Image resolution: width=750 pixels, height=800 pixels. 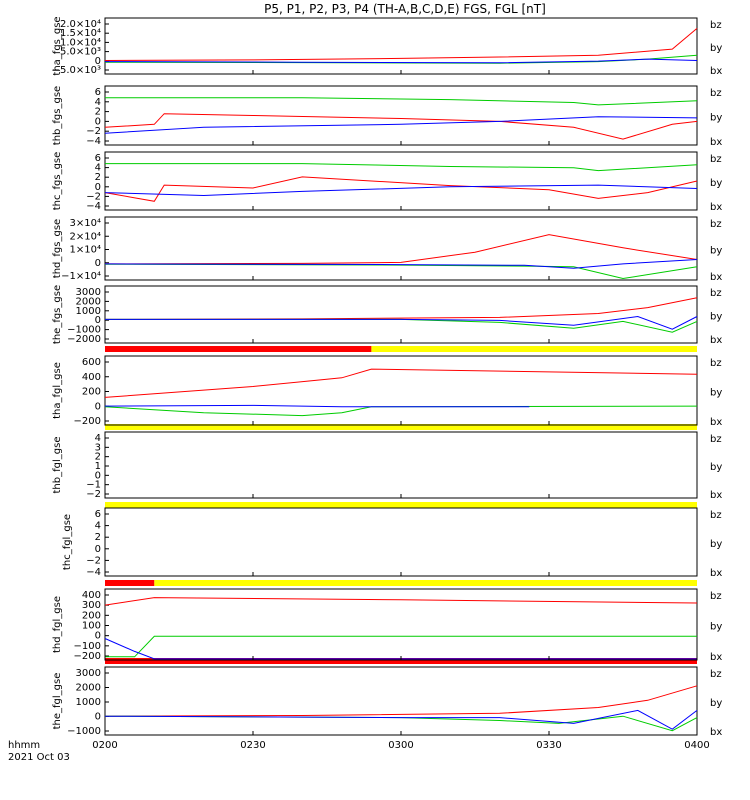 What do you see at coordinates (696, 745) in the screenshot?
I see `xtick-label-4: 0400` at bounding box center [696, 745].